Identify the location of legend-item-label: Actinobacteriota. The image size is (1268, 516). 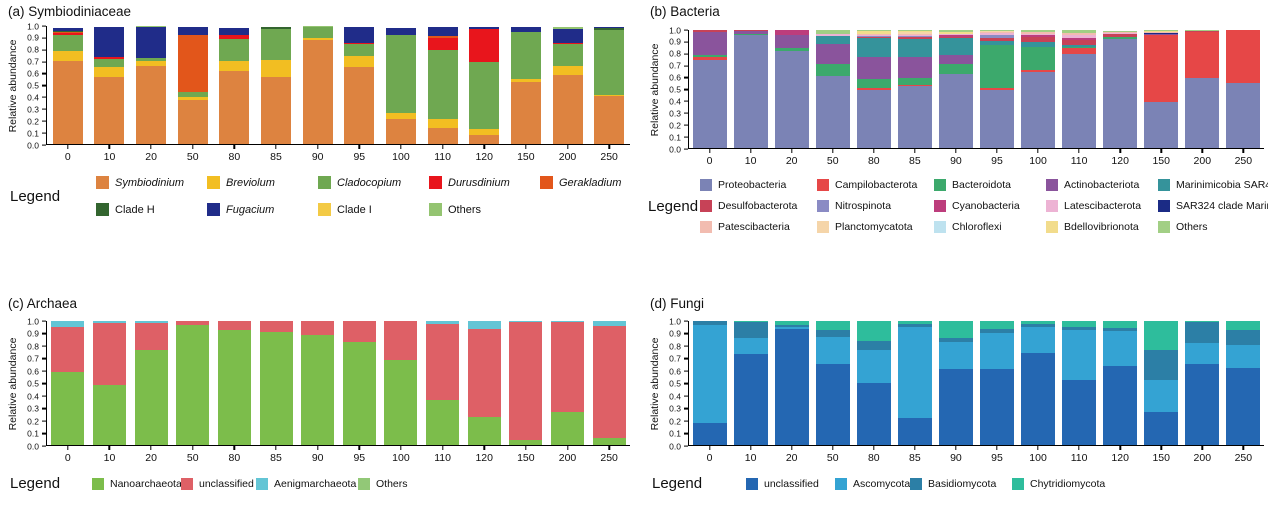
(1102, 185).